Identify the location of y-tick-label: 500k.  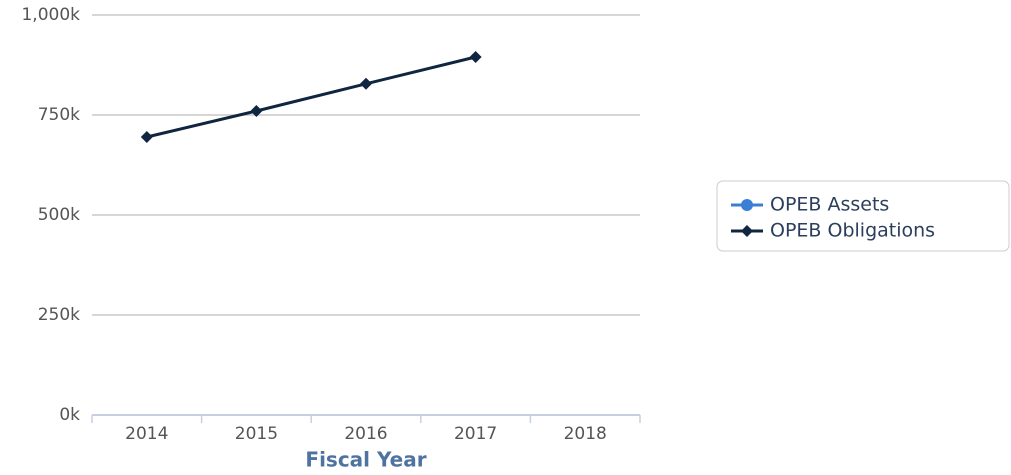
(59, 215).